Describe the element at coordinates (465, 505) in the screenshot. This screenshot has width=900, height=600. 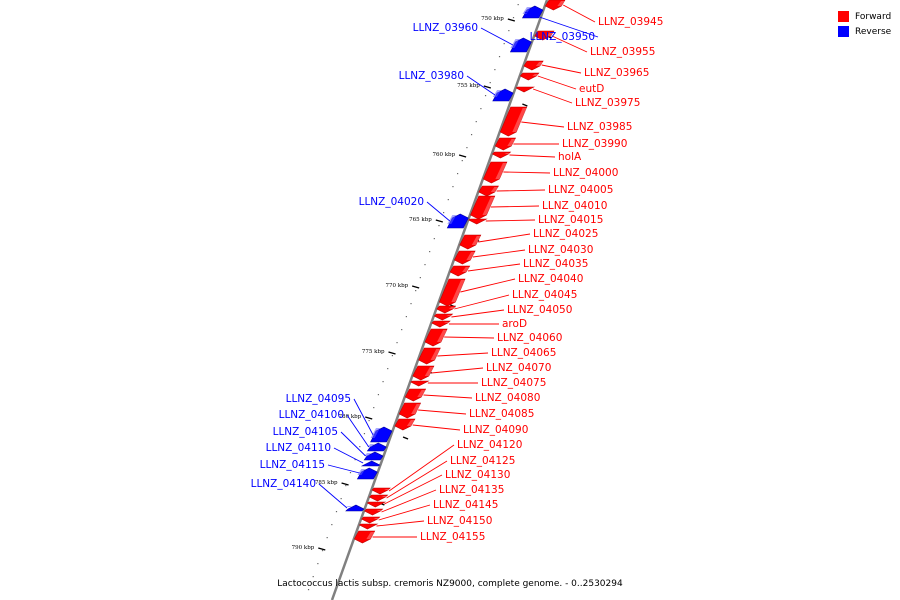
I see `gene-label: LLNZ_04145` at that location.